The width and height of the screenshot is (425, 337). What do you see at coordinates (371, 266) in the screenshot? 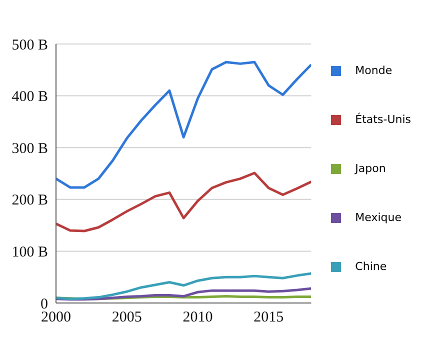
I see `legend-label: Chine` at bounding box center [371, 266].